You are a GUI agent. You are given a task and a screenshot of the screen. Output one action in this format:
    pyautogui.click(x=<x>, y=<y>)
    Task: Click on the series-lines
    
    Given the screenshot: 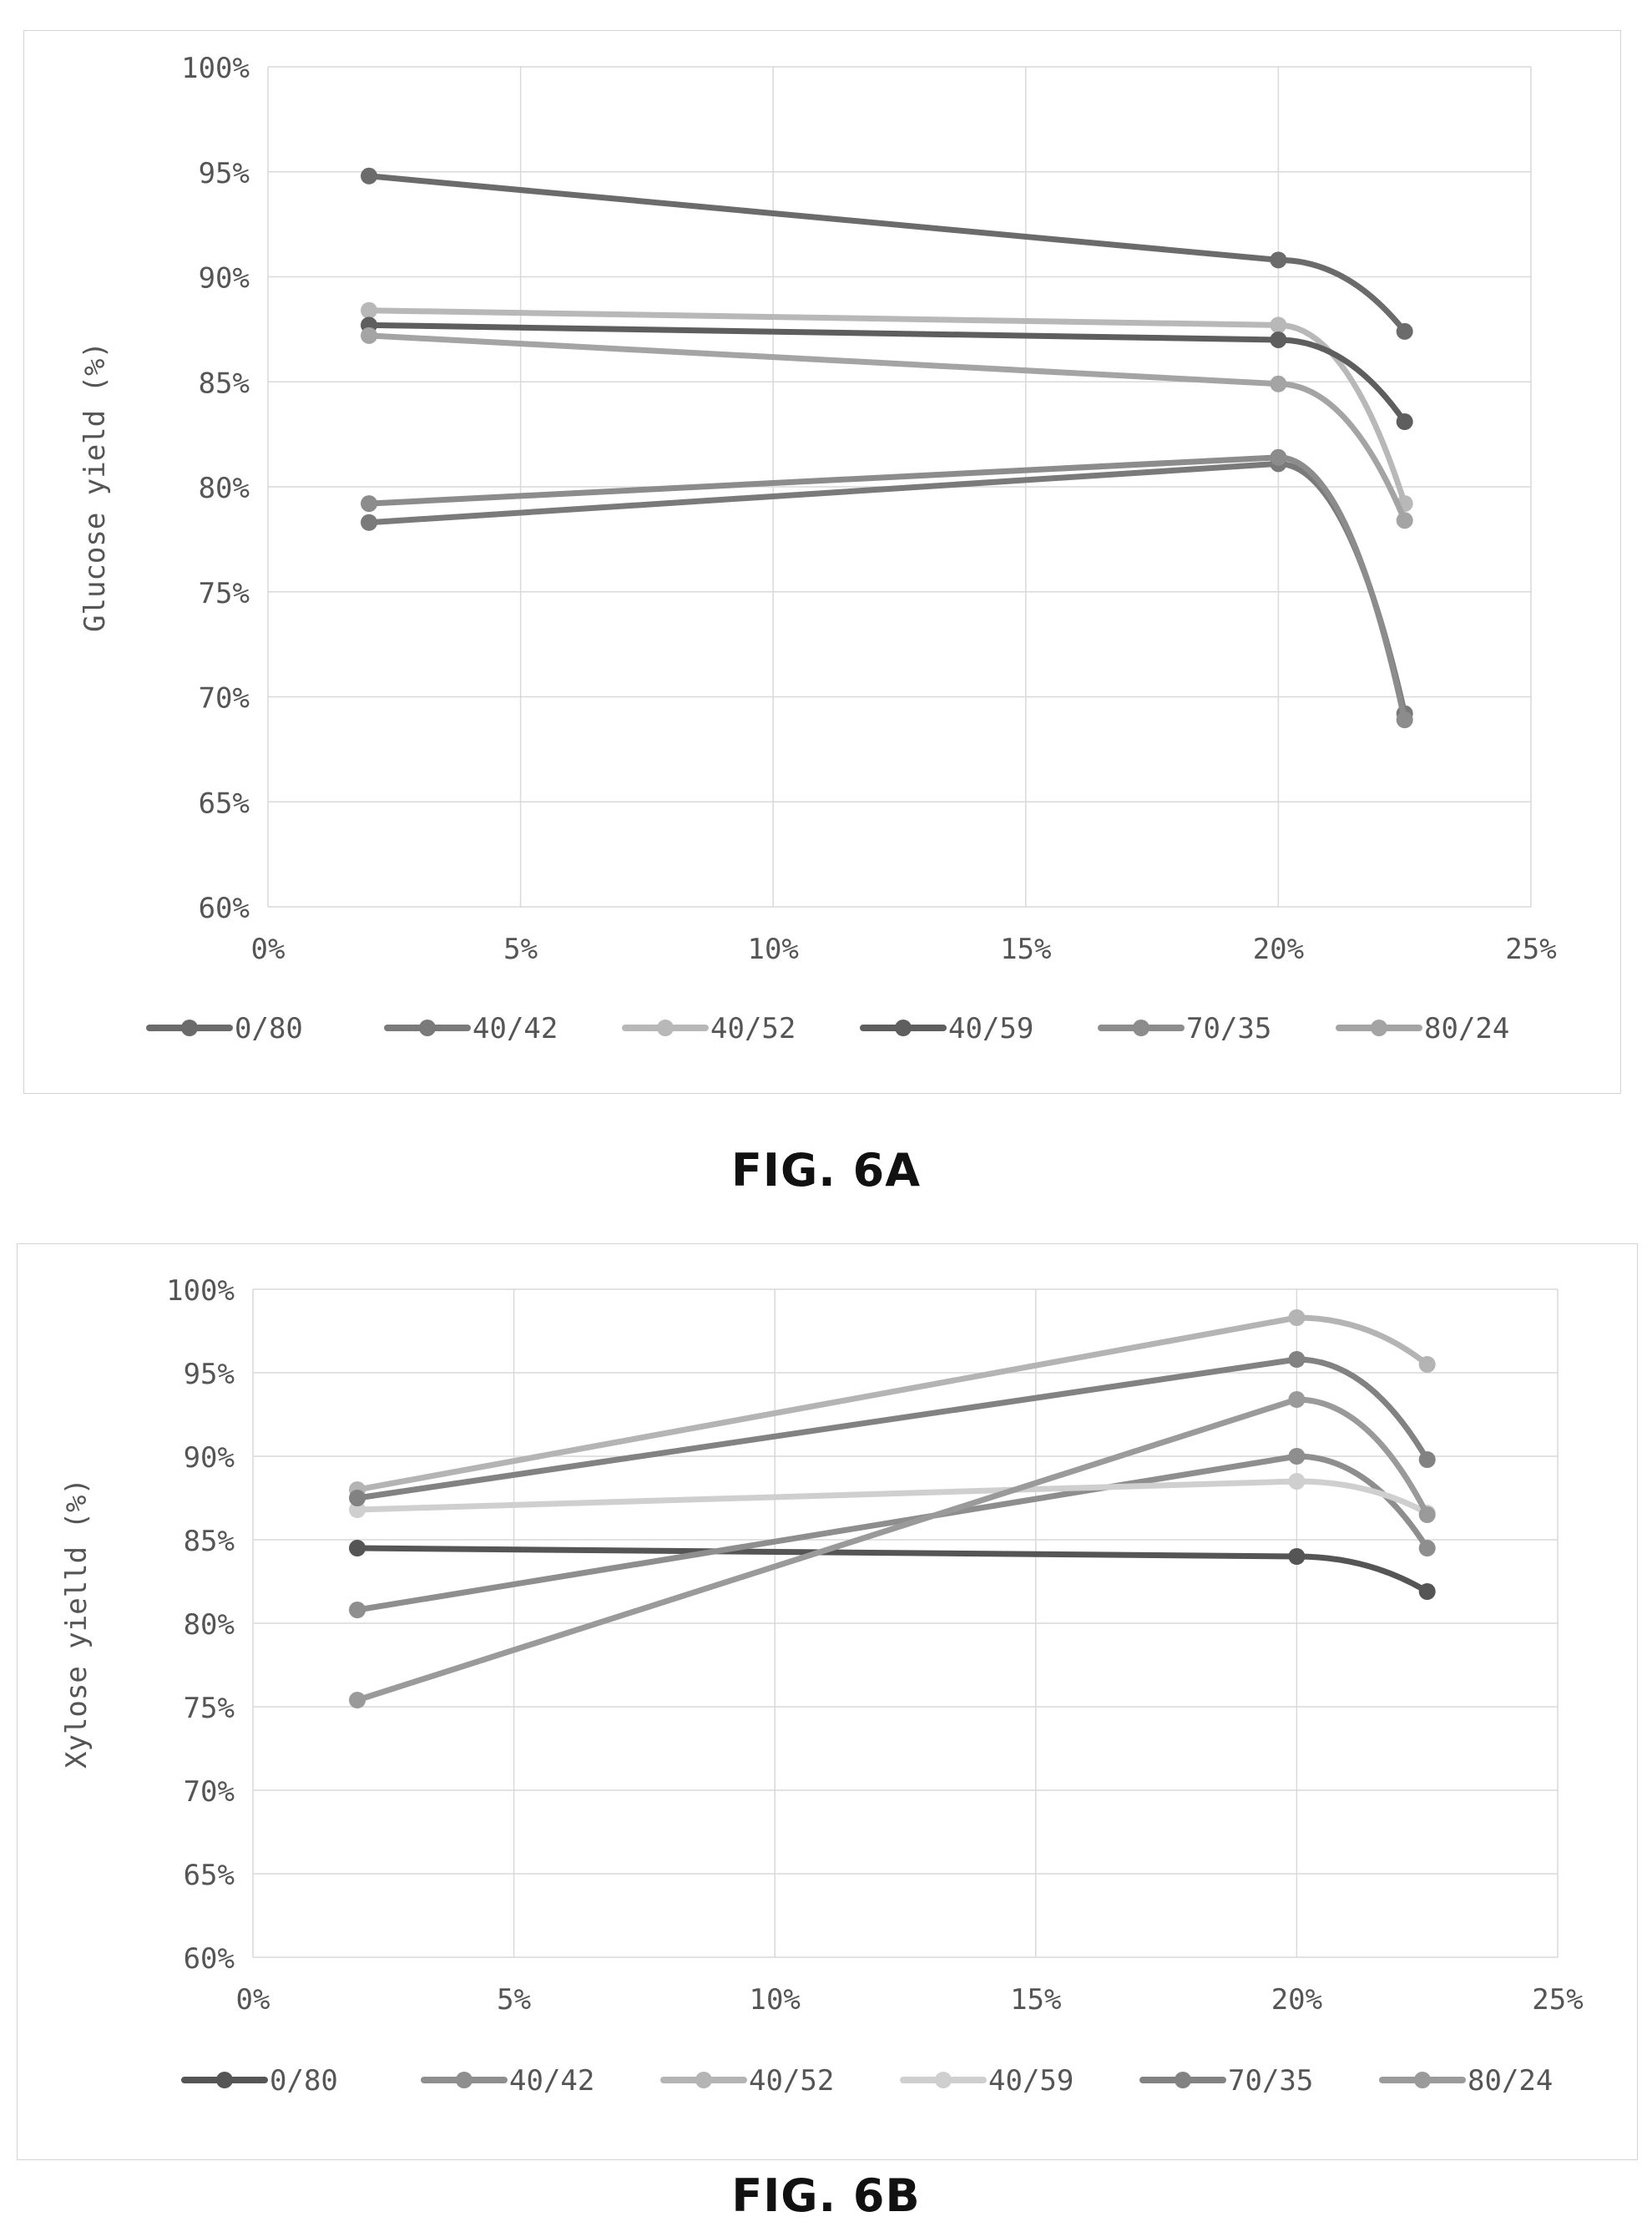 What is the action you would take?
    pyautogui.click(x=893, y=1508)
    